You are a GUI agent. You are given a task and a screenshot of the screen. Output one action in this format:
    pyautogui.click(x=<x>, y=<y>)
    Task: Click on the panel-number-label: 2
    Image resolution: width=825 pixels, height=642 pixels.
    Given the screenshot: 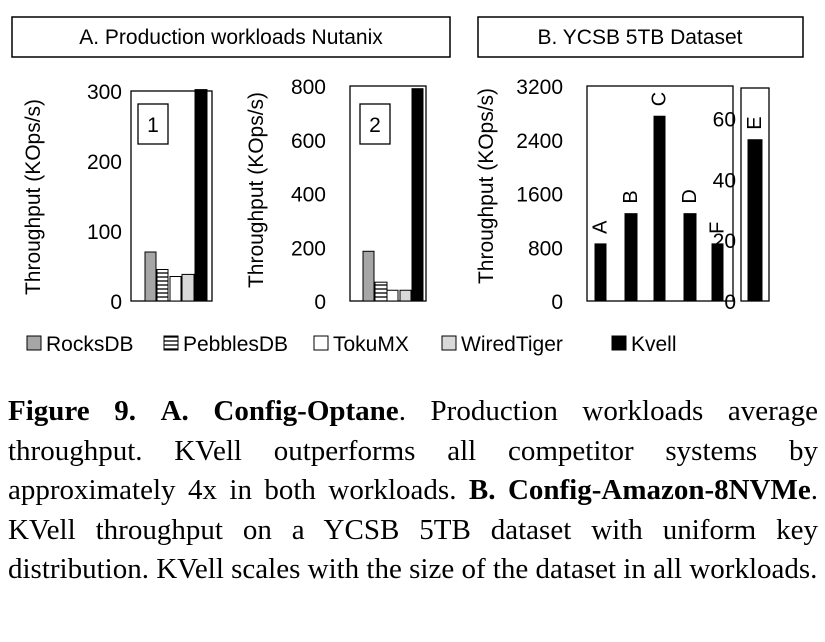 What is the action you would take?
    pyautogui.click(x=375, y=125)
    